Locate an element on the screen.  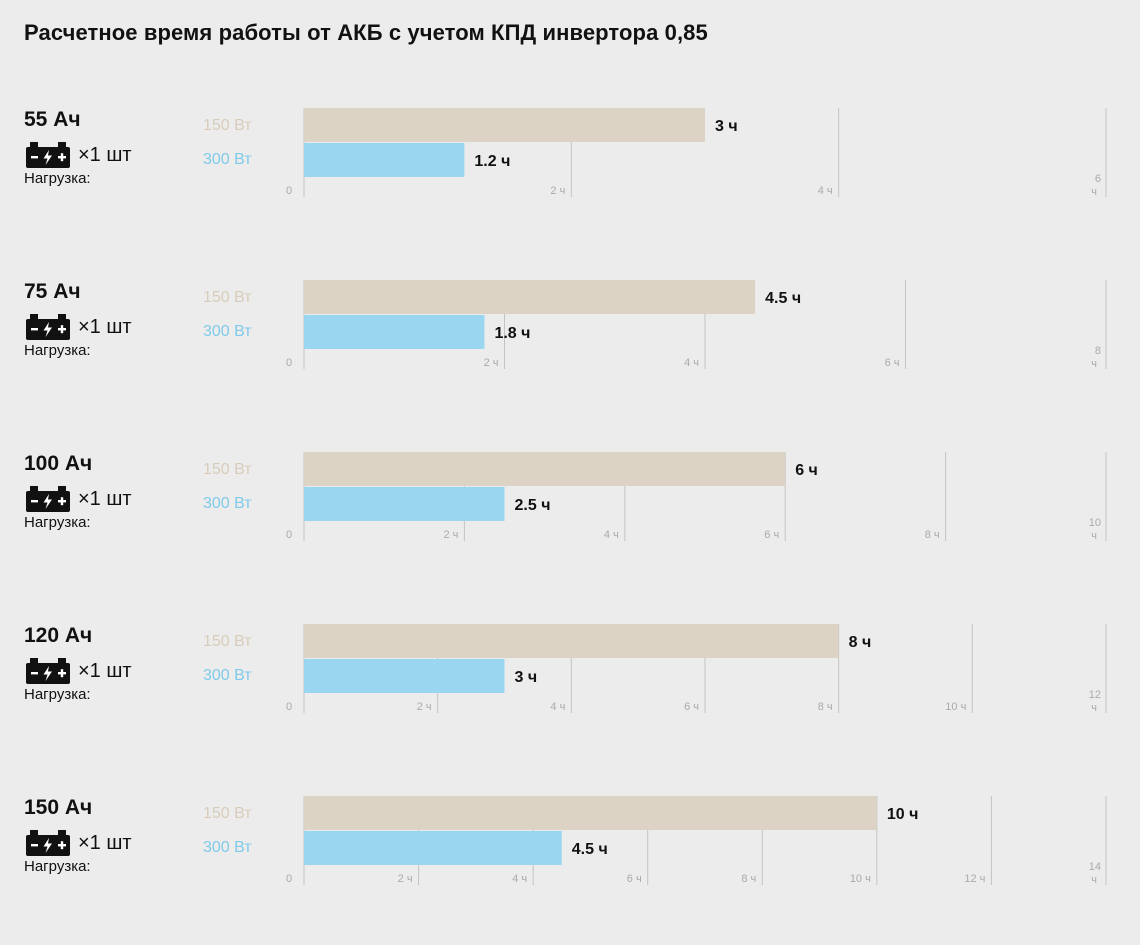
battery-capacity-label: 55 Ач is located at coordinates (52, 119).